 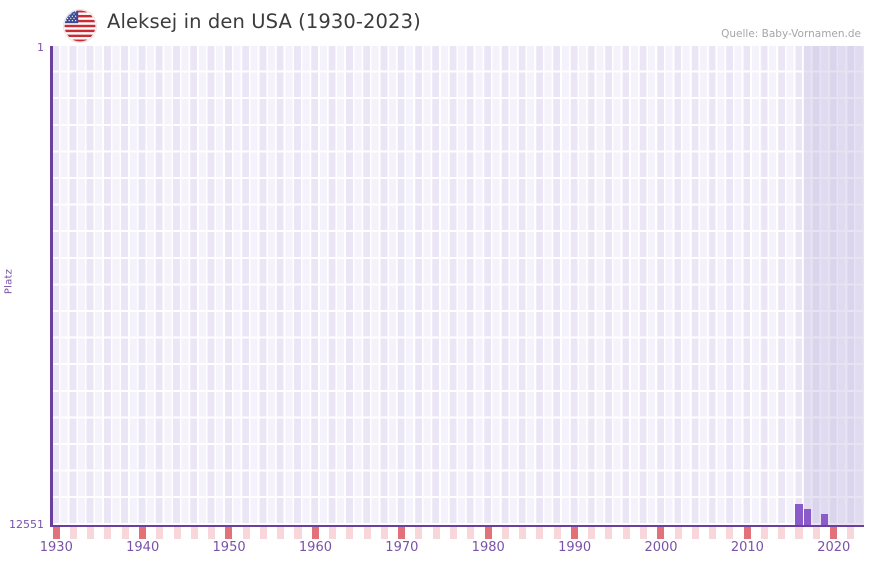 What do you see at coordinates (281, 533) in the screenshot?
I see `x-tick-1956` at bounding box center [281, 533].